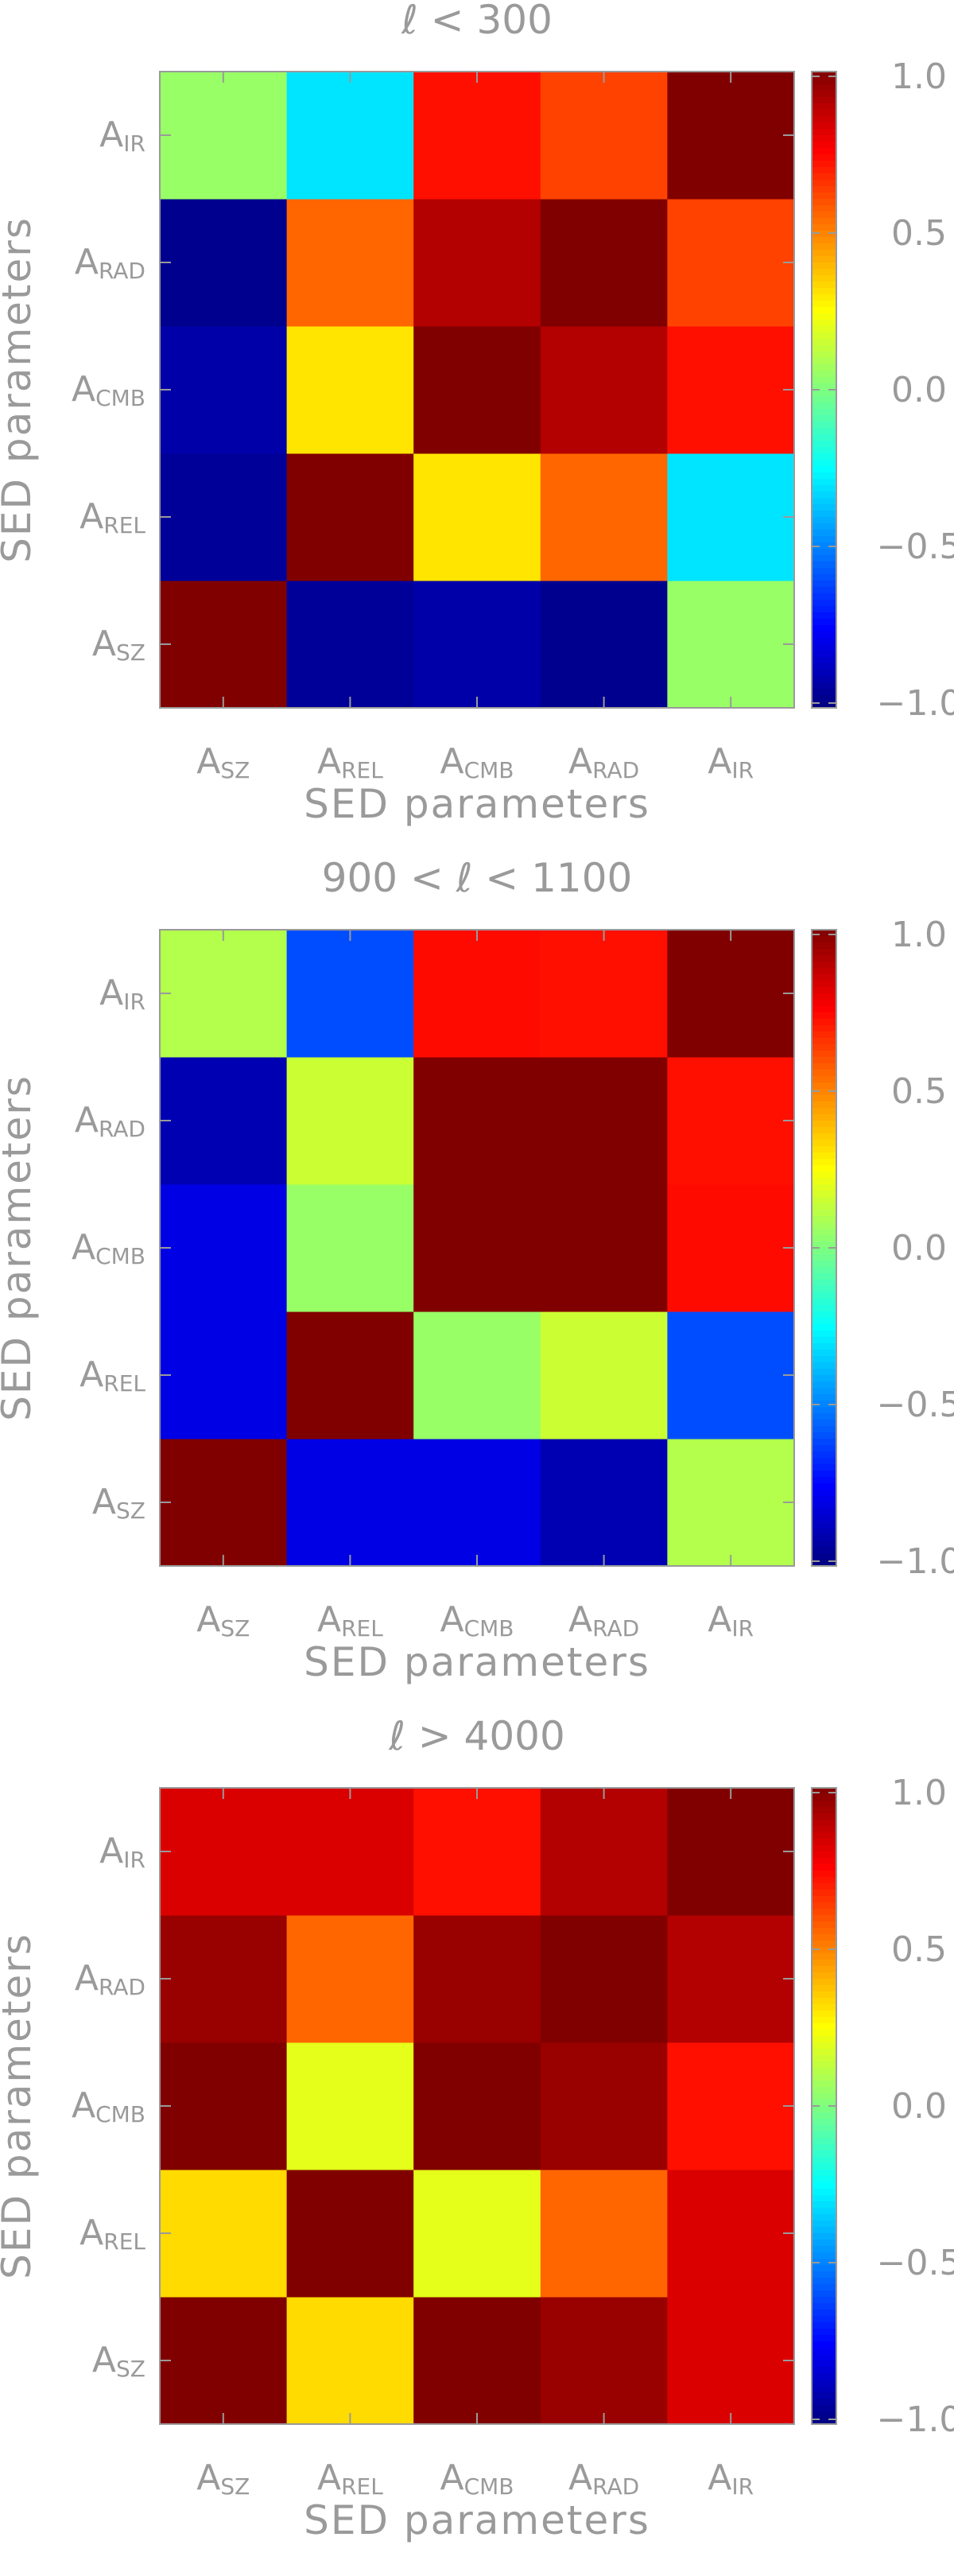  I want to click on heatmap-cell-REL-CMB, so click(477, 1375).